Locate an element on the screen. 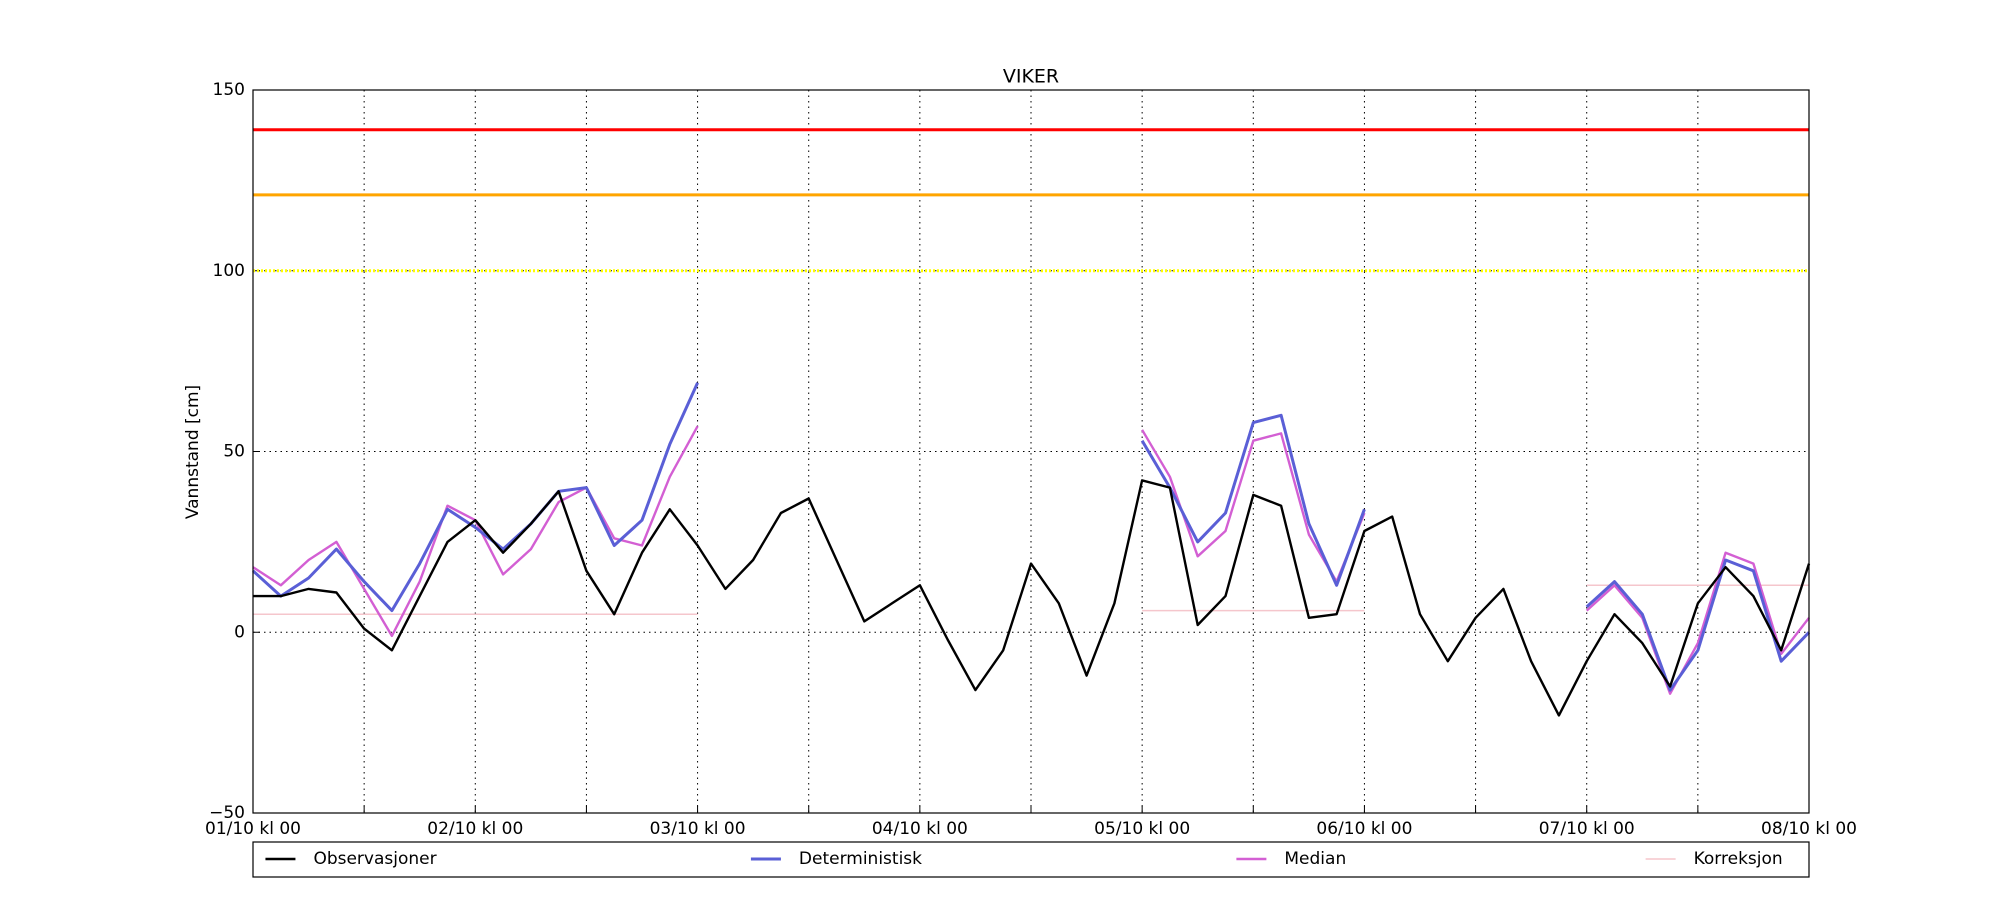 Image resolution: width=2000 pixels, height=900 pixels. x-tick-label: 01/10 kl 00 is located at coordinates (253, 829).